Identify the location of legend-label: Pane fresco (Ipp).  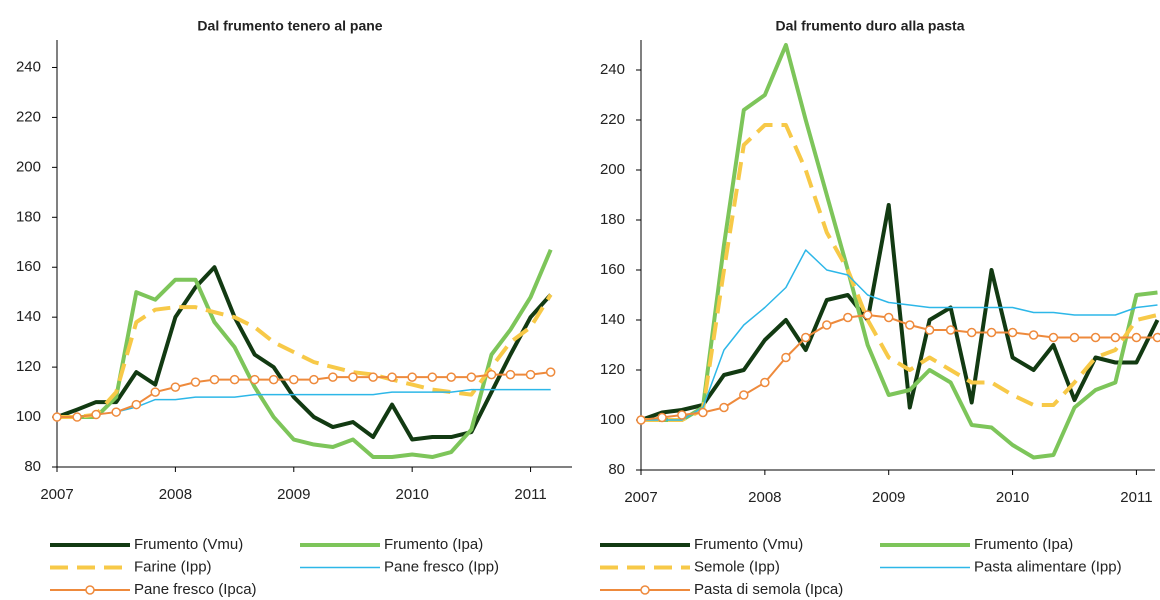
(441, 566).